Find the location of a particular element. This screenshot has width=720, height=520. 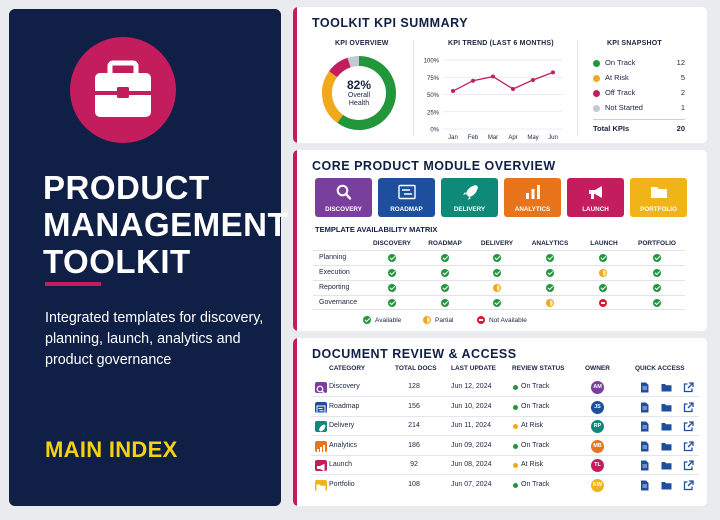

legend-label: Partial is located at coordinates (444, 320).